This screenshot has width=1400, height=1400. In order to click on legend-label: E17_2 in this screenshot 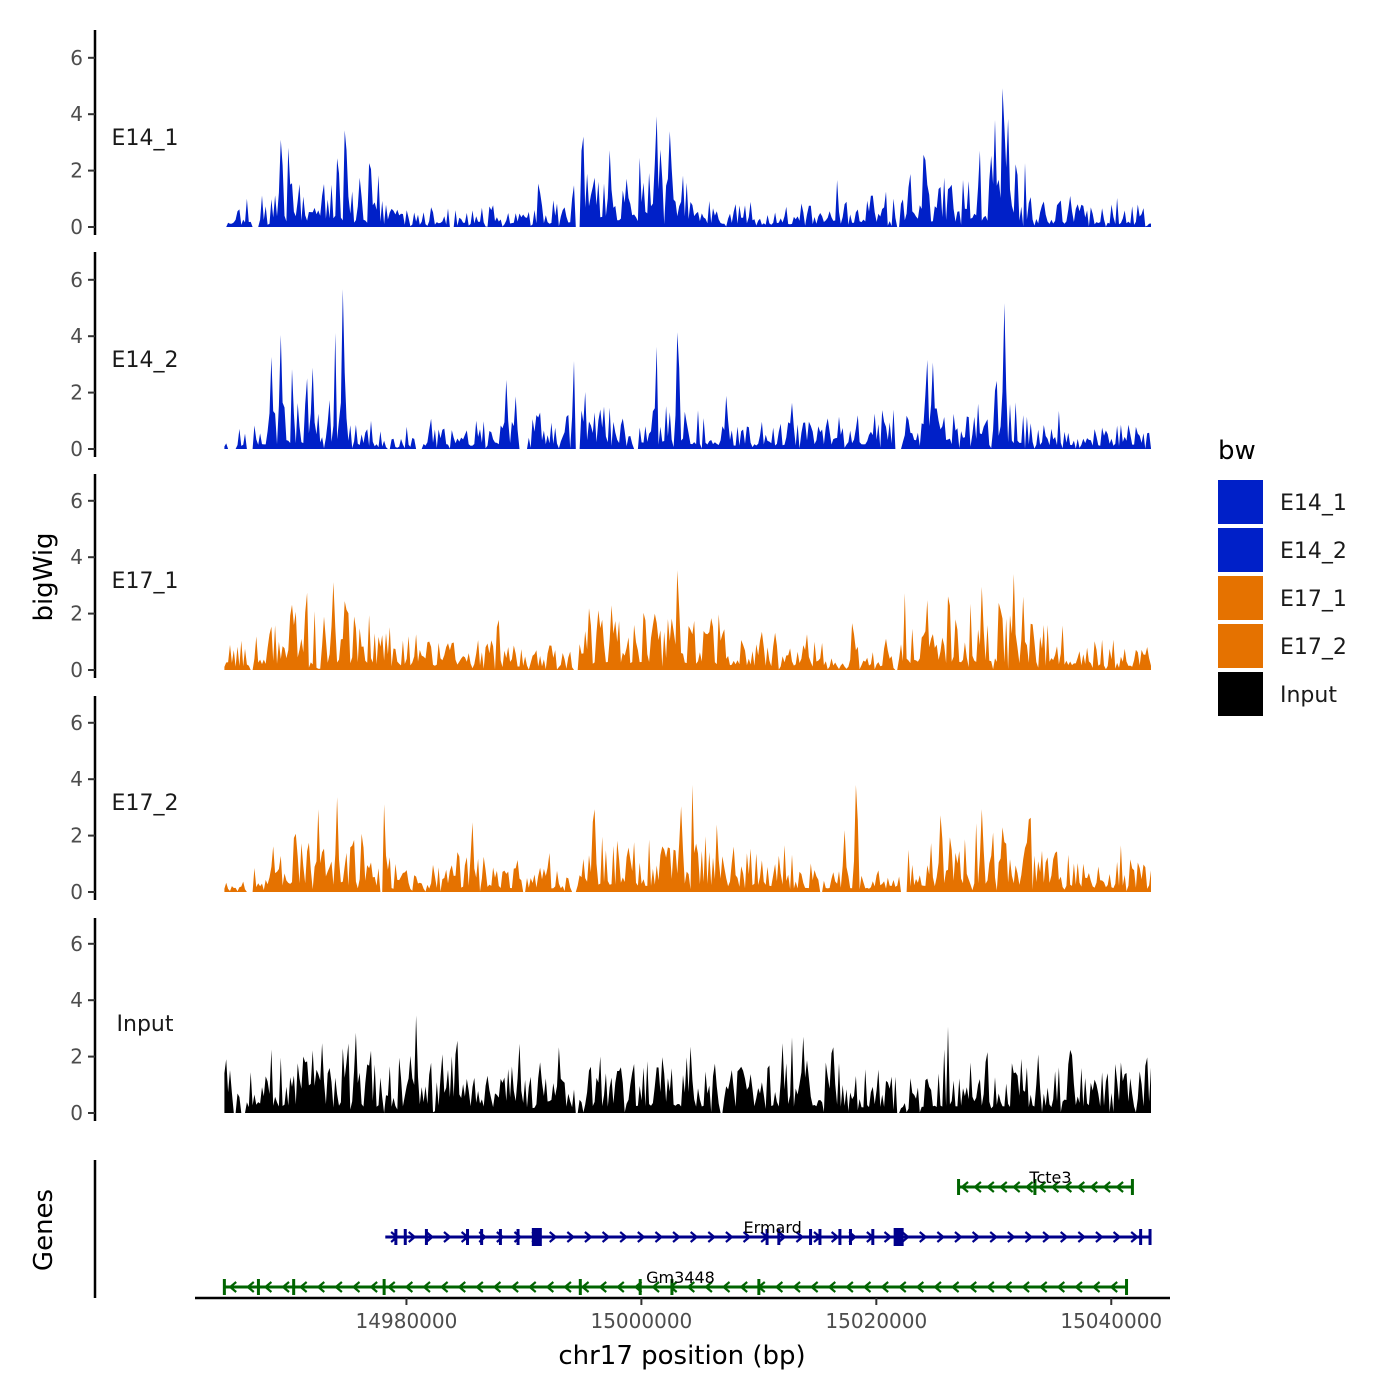, I will do `click(1313, 647)`.